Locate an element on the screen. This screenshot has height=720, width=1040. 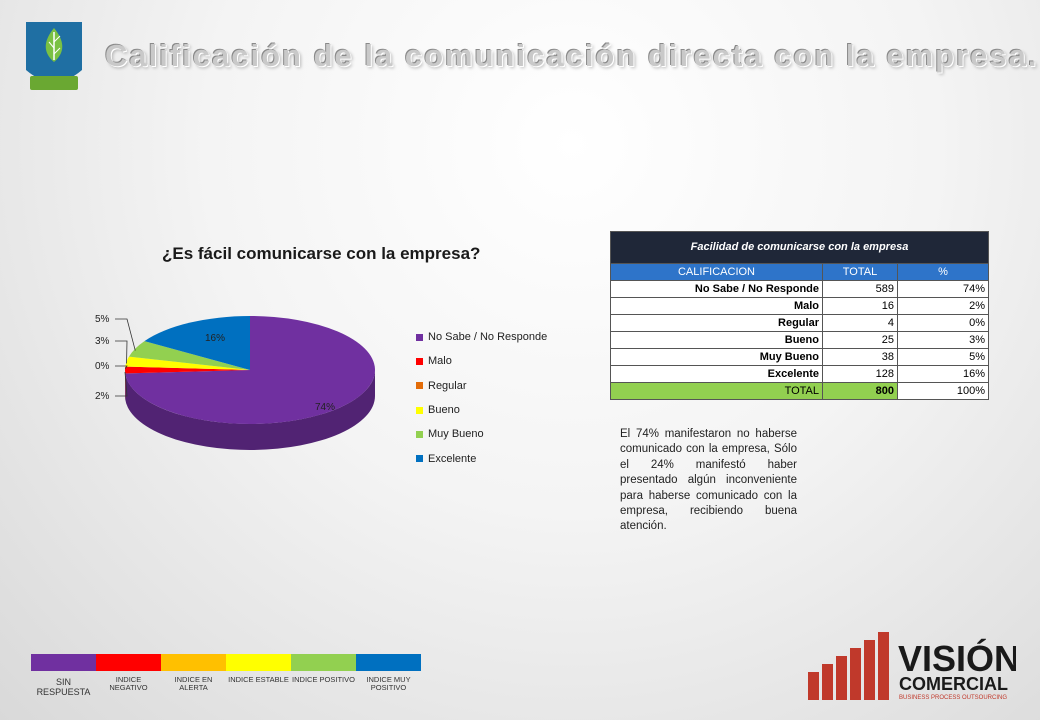
brand-name: VISIÓN is located at coordinates (957, 658).